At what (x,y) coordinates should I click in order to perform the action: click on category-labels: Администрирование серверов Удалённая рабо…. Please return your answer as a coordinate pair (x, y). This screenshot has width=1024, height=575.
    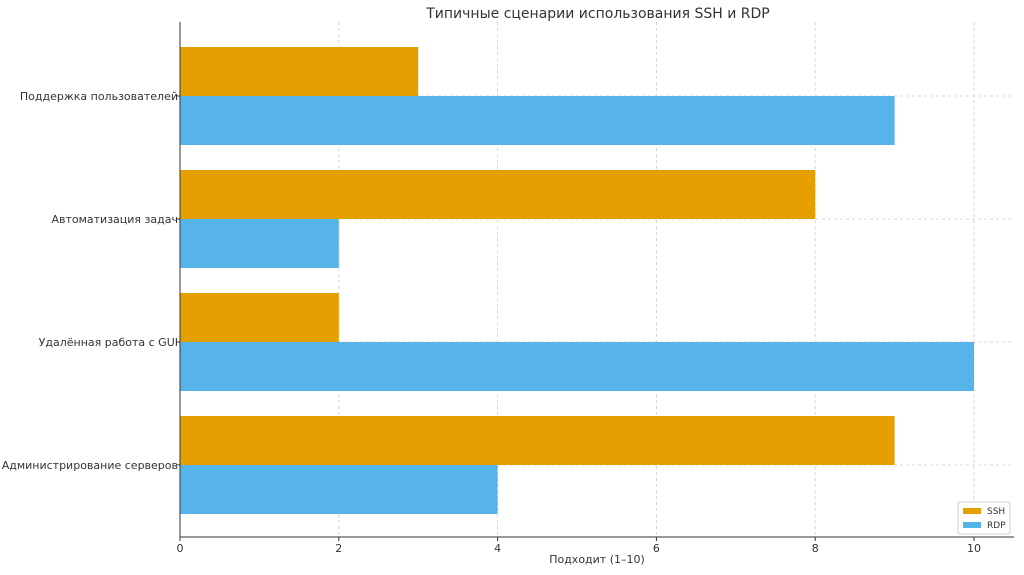
    Looking at the image, I should click on (91, 281).